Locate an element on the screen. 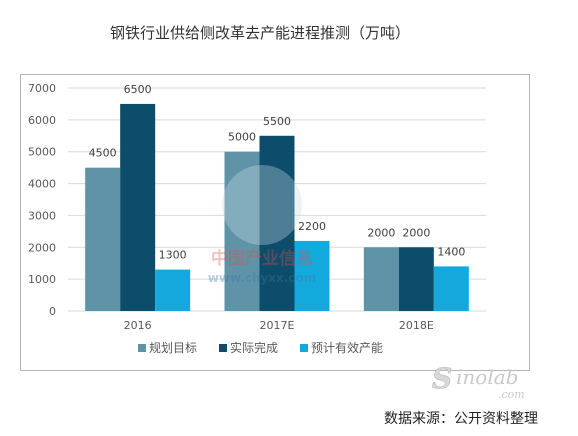 This screenshot has width=578, height=436. y-axis-ticks: 0 1000 2000 3000 4000 5000 6000 7000 is located at coordinates (42, 200).